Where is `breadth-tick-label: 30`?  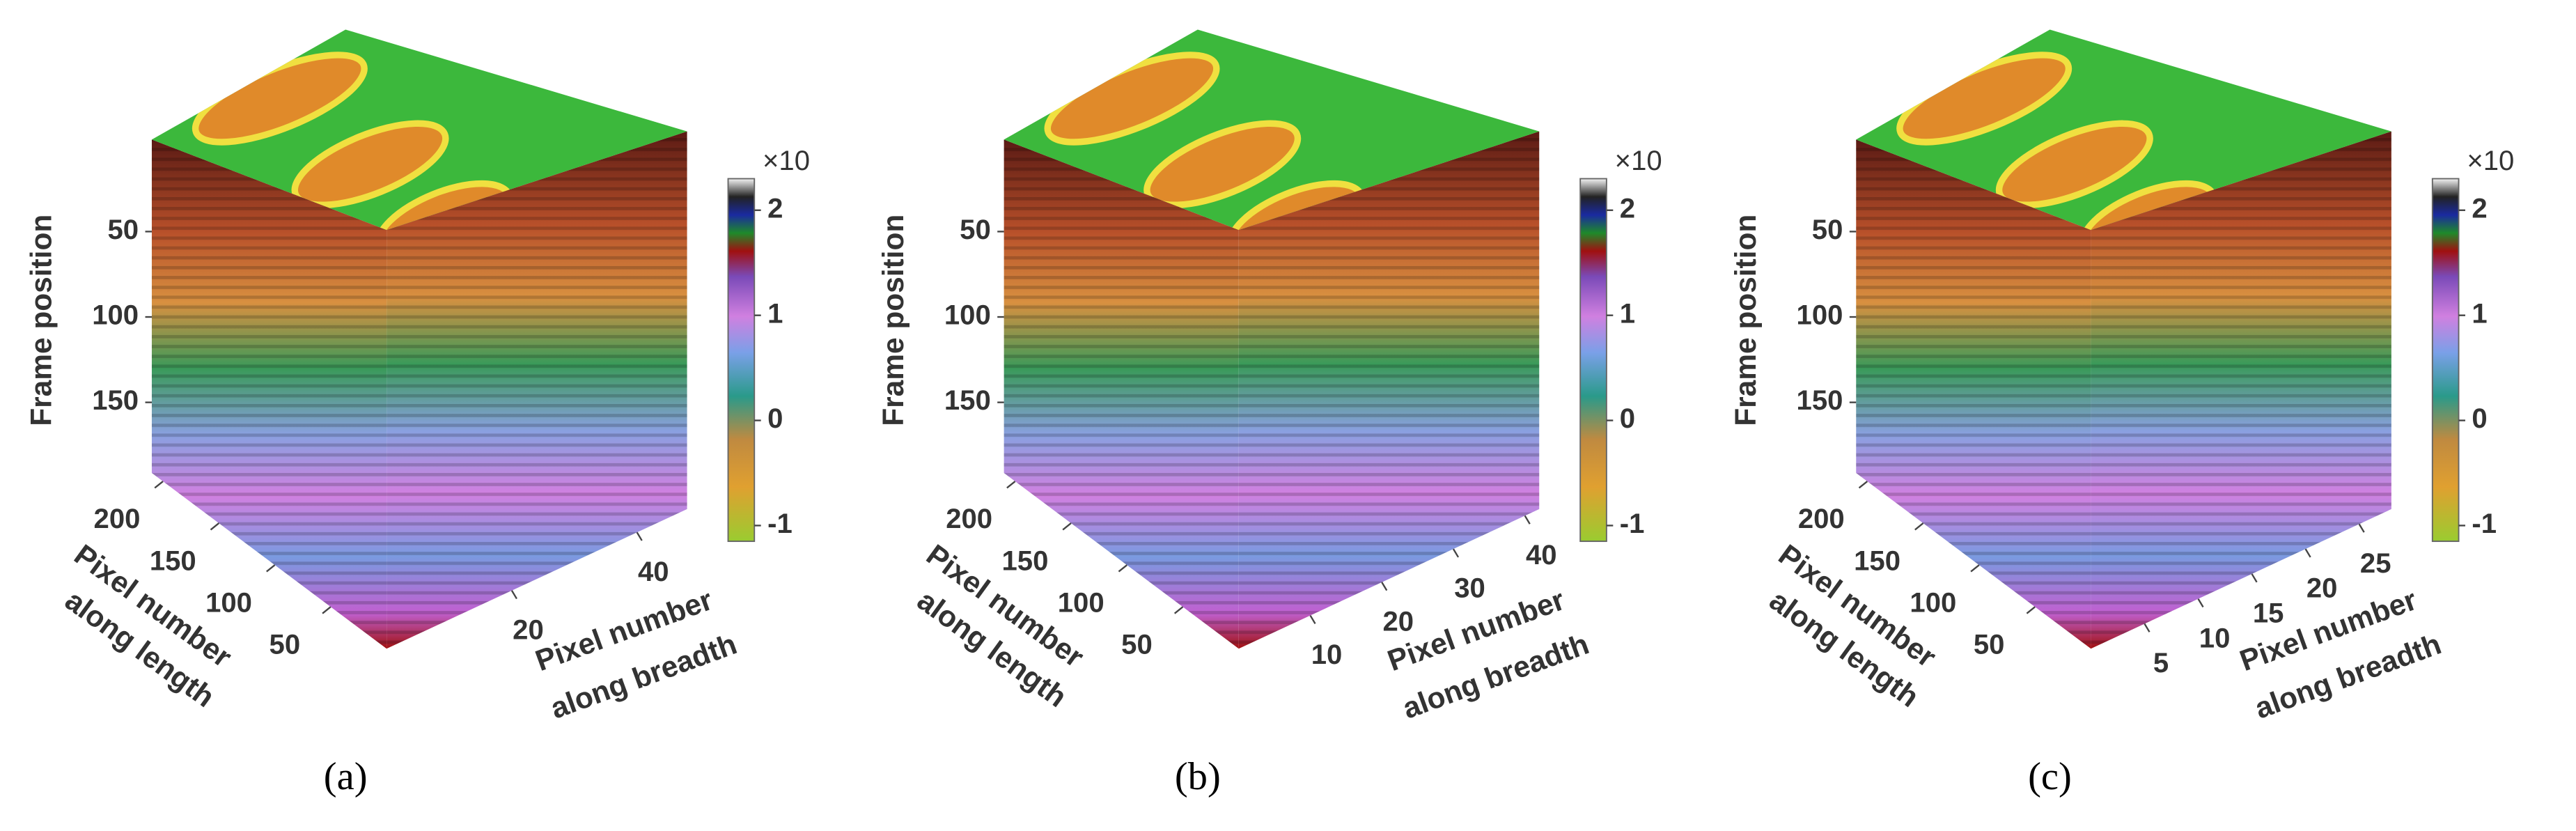
breadth-tick-label: 30 is located at coordinates (1469, 588).